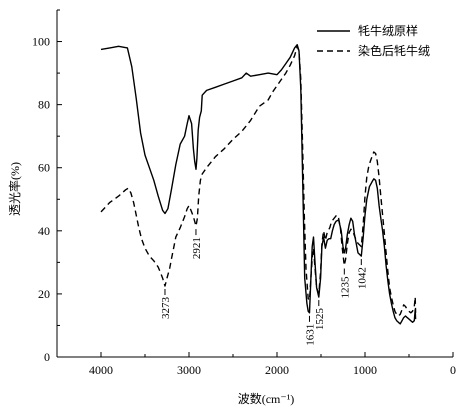 This screenshot has width=469, height=415. What do you see at coordinates (266, 398) in the screenshot?
I see `x-axis-label: 波数(cm⁻¹)` at bounding box center [266, 398].